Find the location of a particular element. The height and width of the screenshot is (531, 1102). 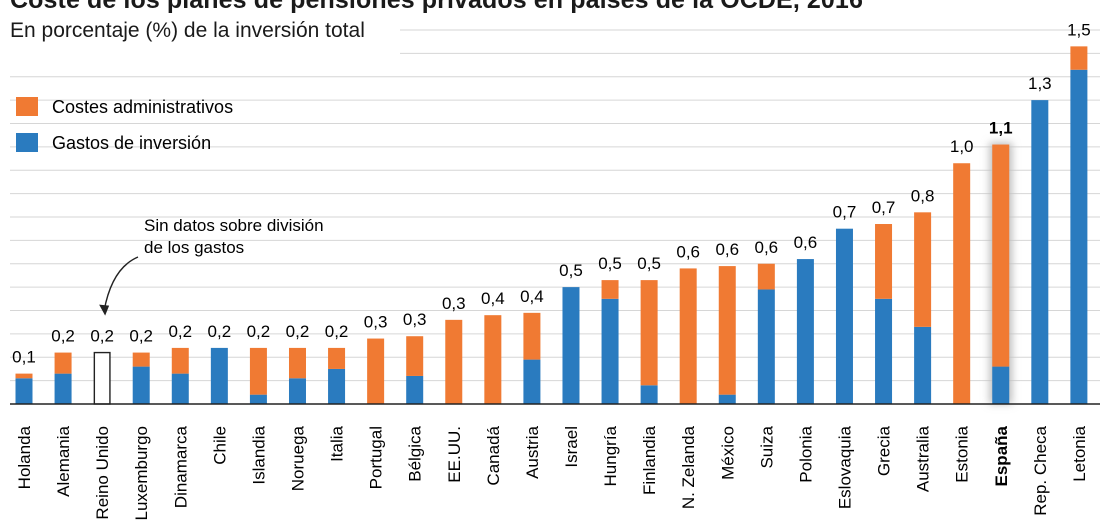

value-label: 1,1 is located at coordinates (1001, 128).